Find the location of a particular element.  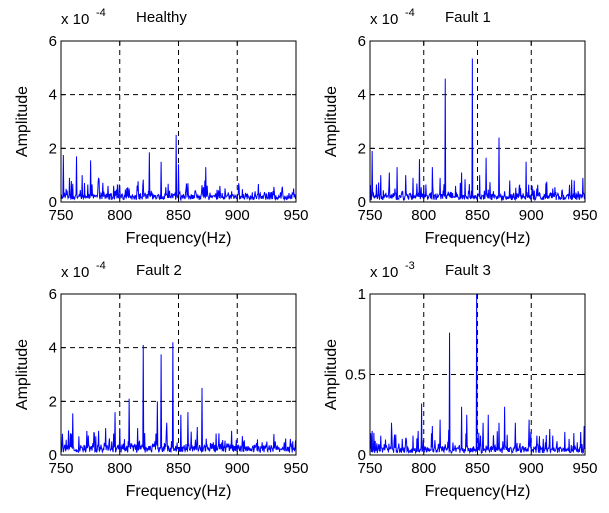

chart-4-y-axis-label: Amplitude is located at coordinates (331, 374).